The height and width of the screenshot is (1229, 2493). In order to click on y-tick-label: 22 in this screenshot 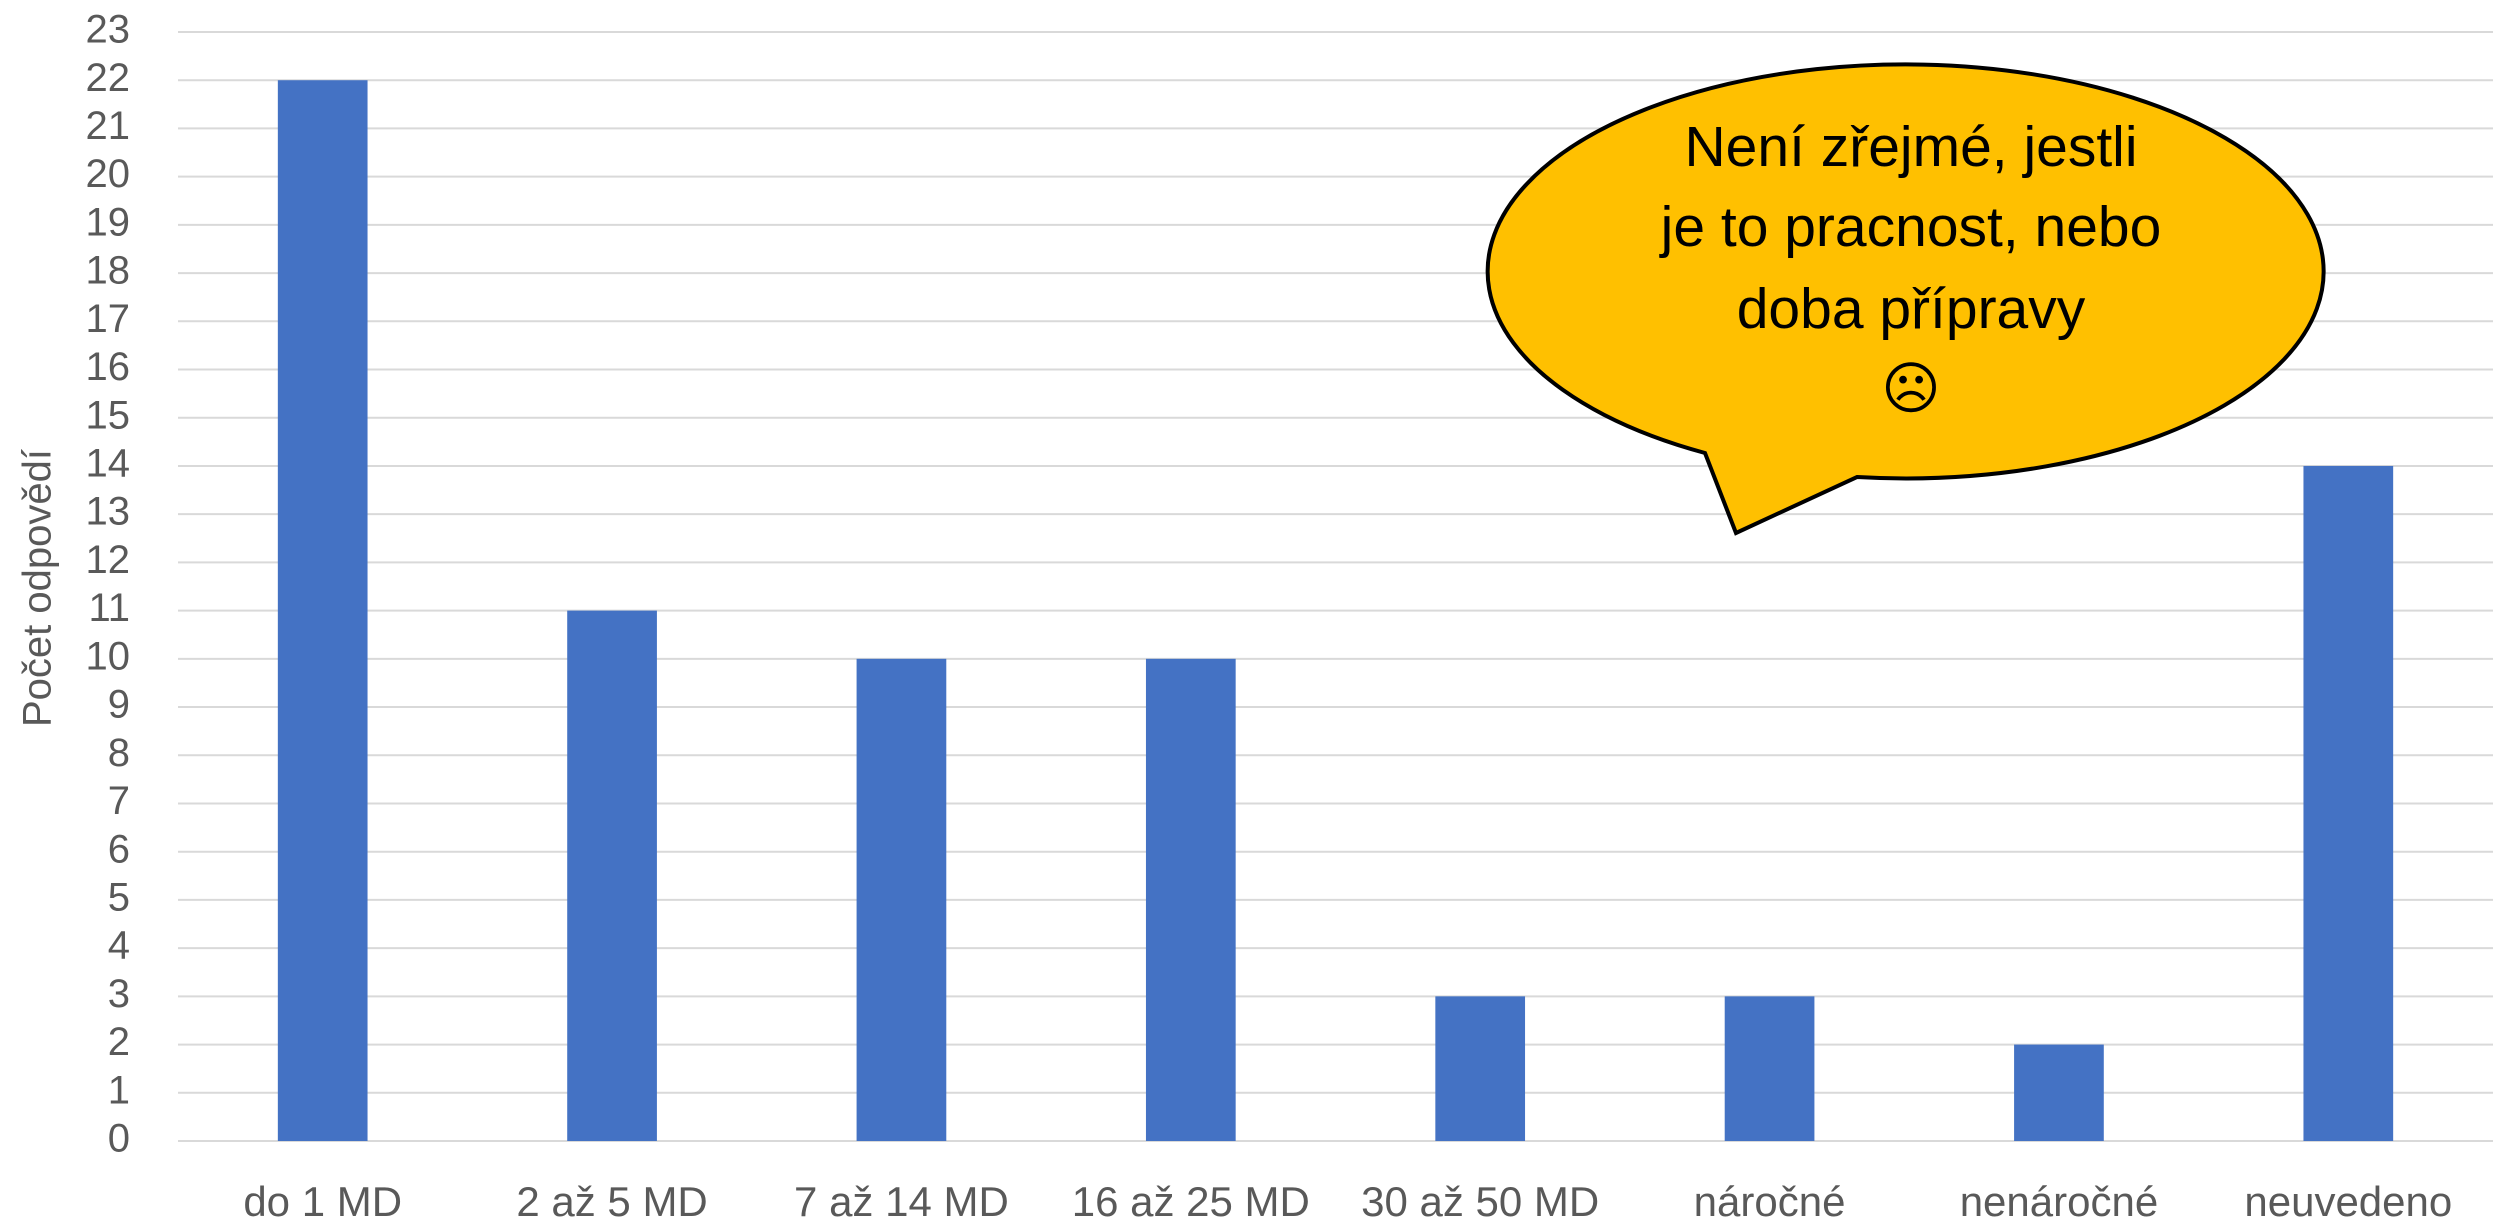, I will do `click(108, 78)`.